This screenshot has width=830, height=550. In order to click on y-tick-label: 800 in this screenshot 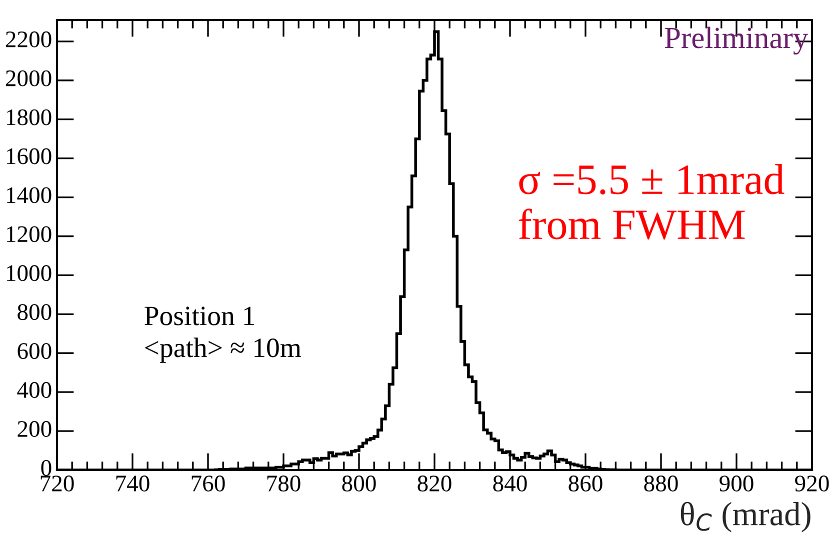, I will do `click(35, 312)`.